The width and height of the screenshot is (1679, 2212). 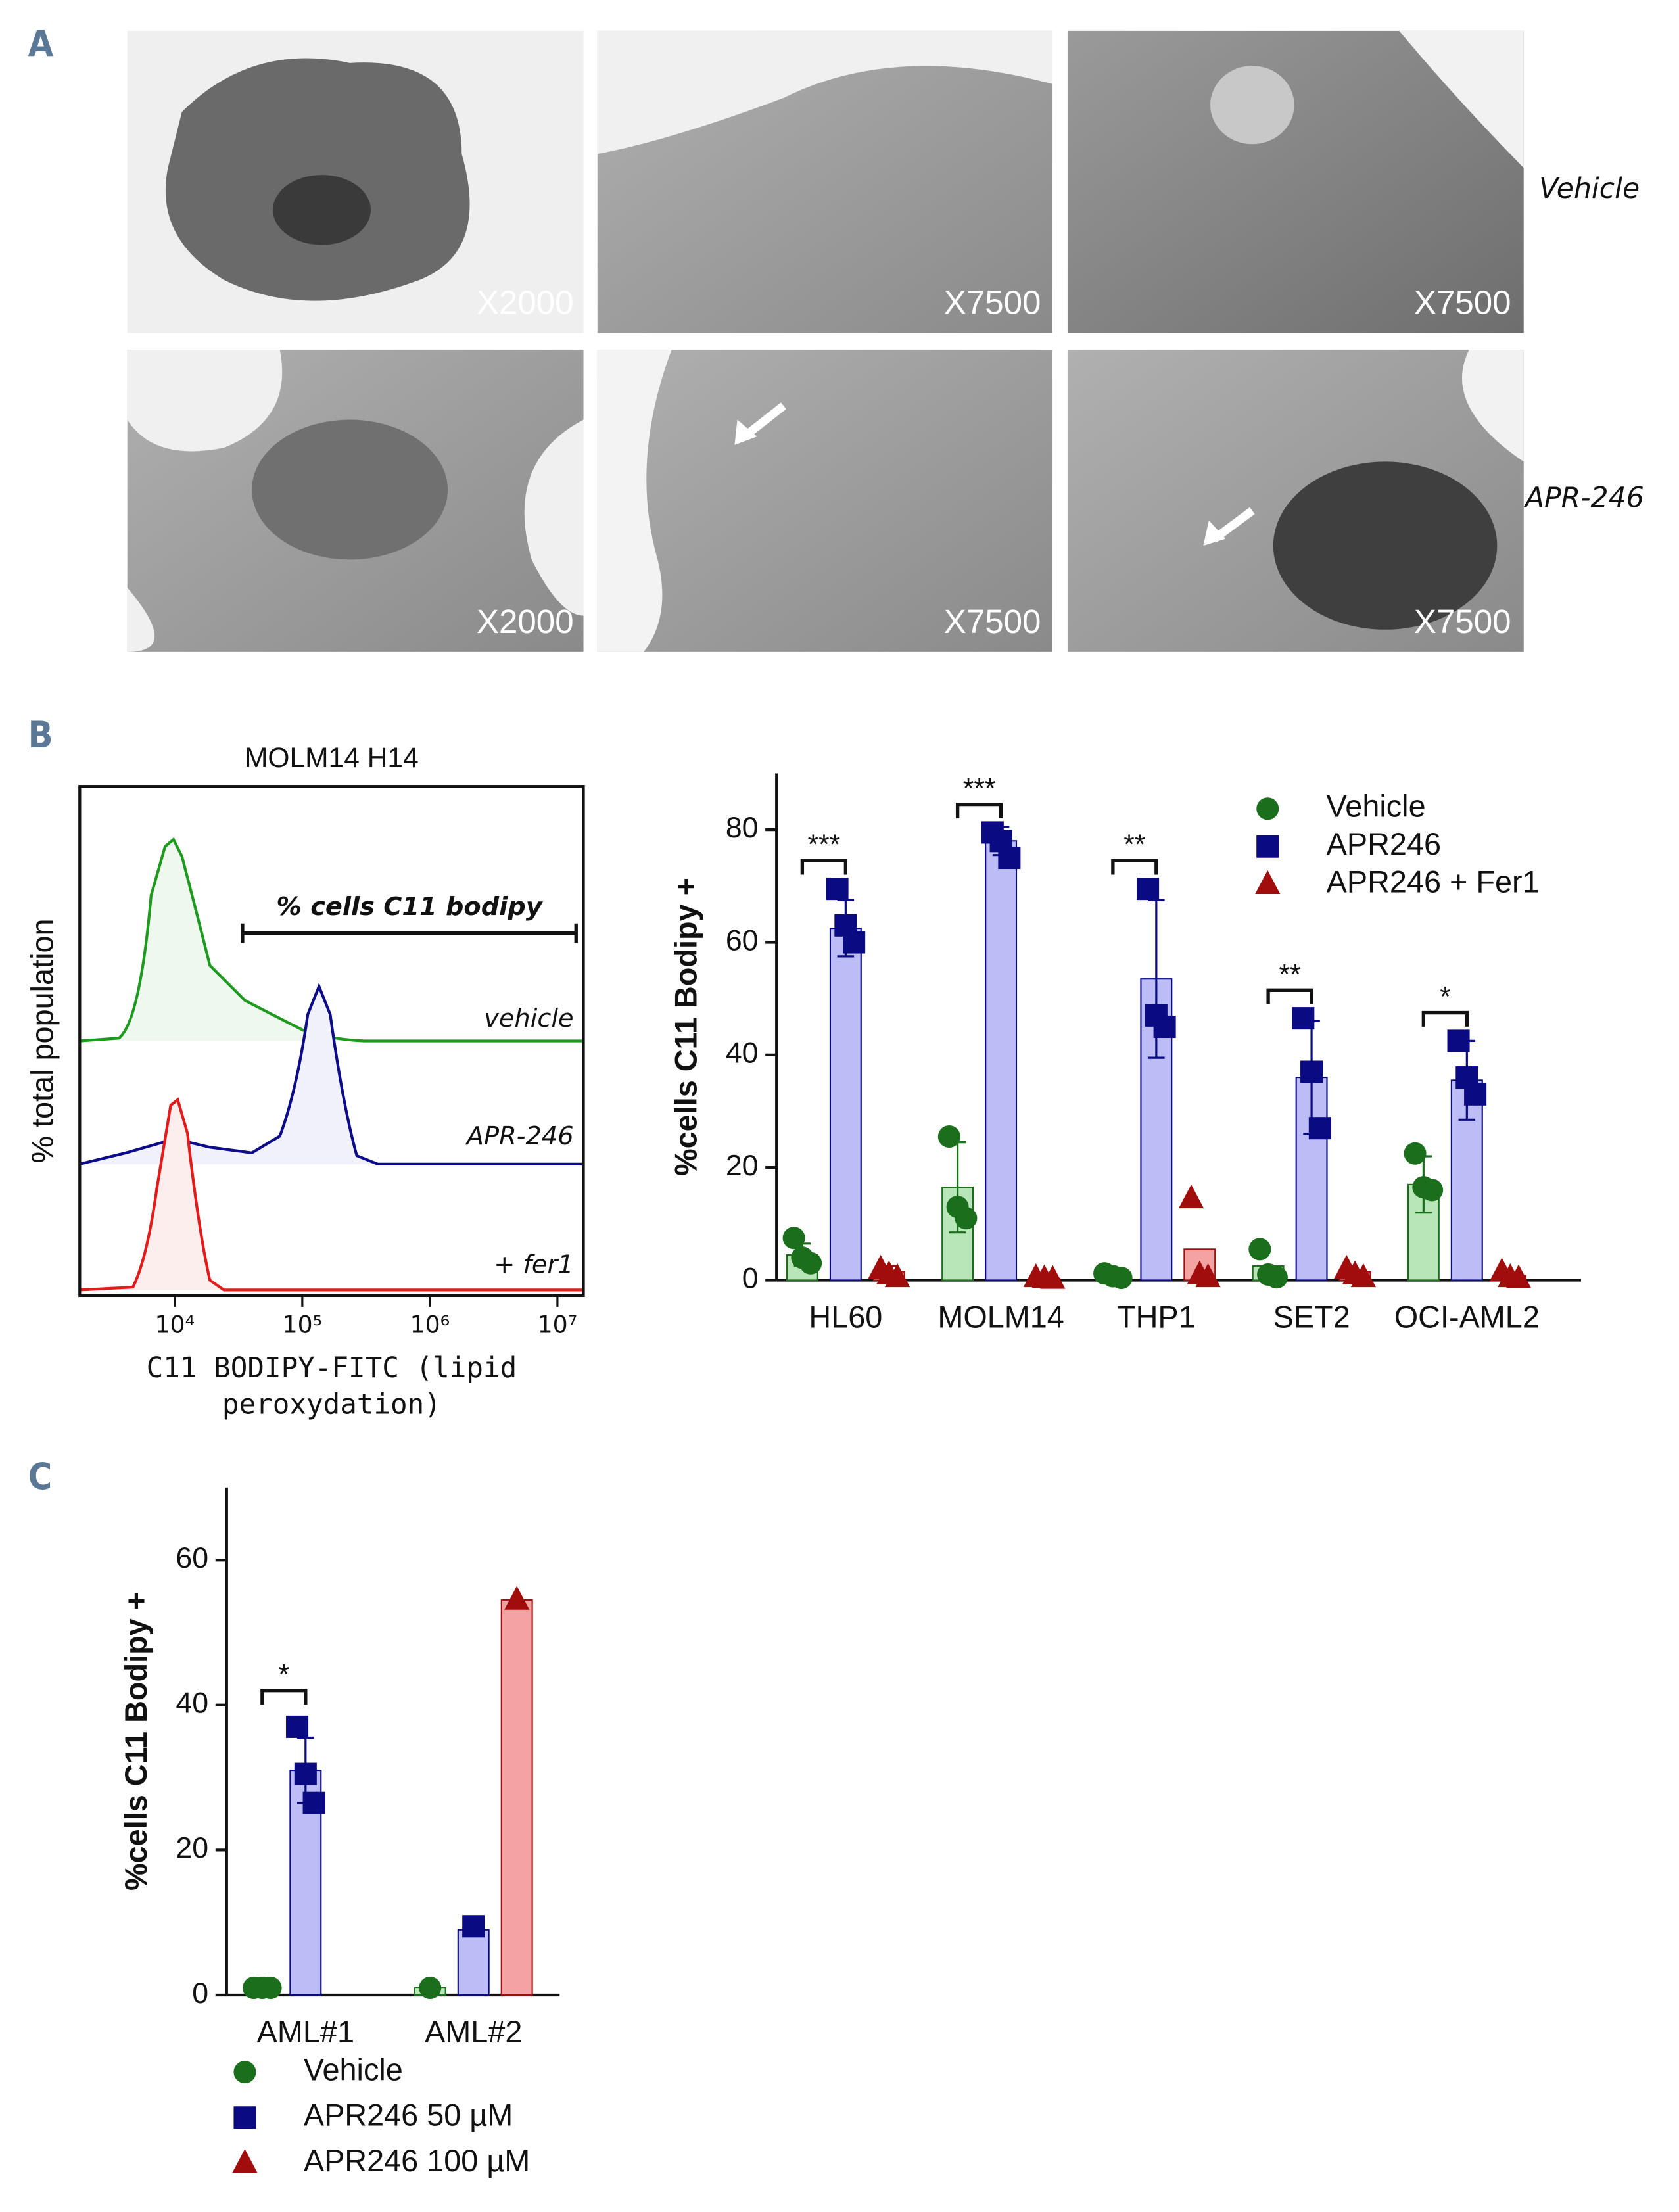 What do you see at coordinates (742, 828) in the screenshot?
I see `y-tick-label: 80` at bounding box center [742, 828].